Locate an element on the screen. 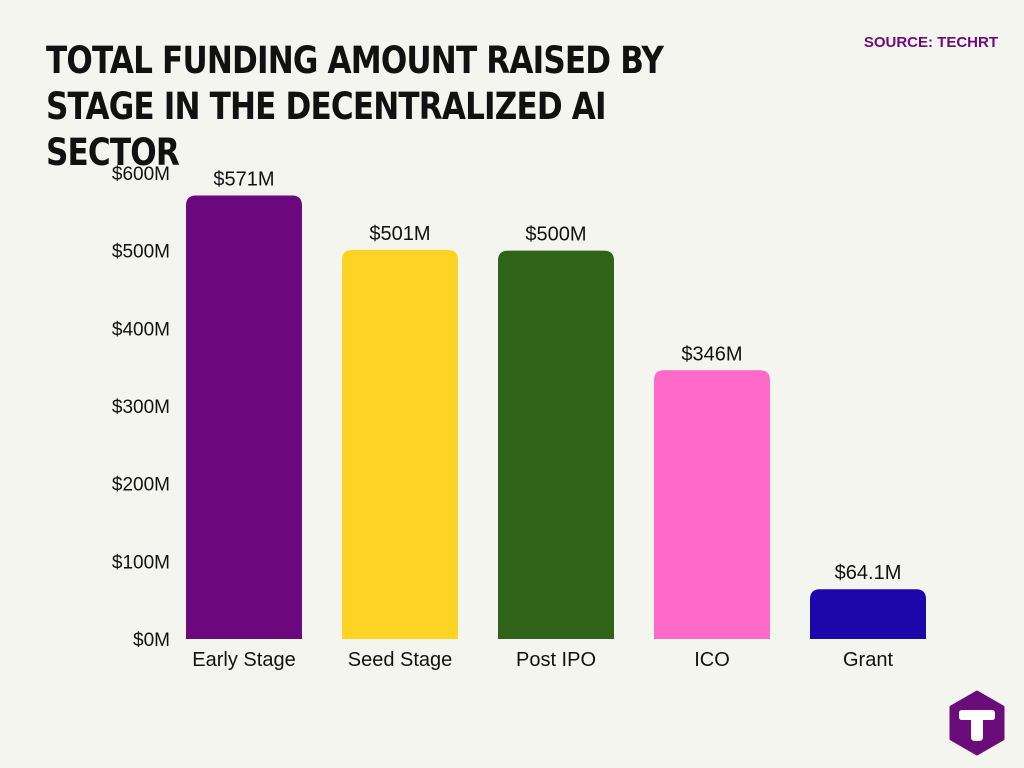 This screenshot has height=768, width=1024. data-label: $346M is located at coordinates (711, 354).